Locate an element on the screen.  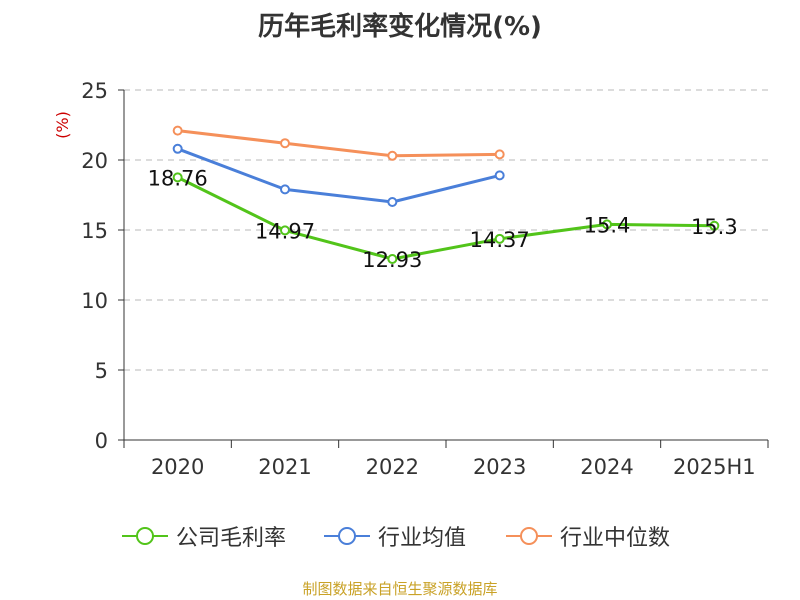
y-tick-label: 20 is located at coordinates (94, 161).